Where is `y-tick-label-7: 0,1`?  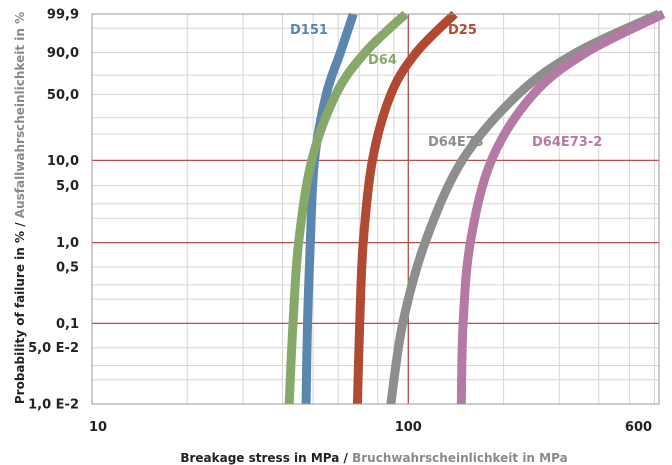
y-tick-label-7: 0,1 is located at coordinates (67, 324).